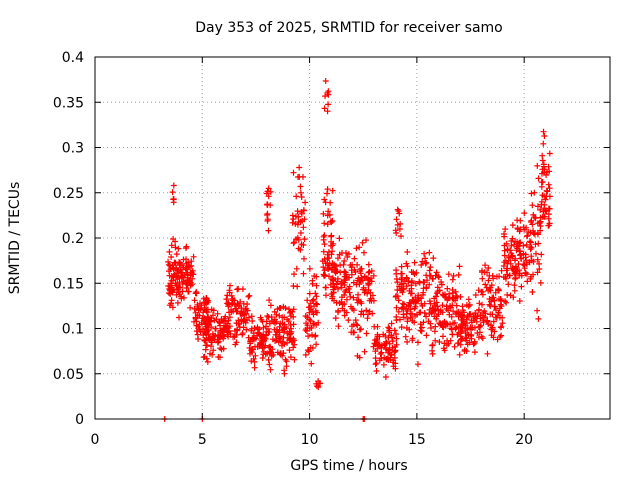 This screenshot has height=480, width=640. I want to click on y-tick-label: 0.2, so click(73, 239).